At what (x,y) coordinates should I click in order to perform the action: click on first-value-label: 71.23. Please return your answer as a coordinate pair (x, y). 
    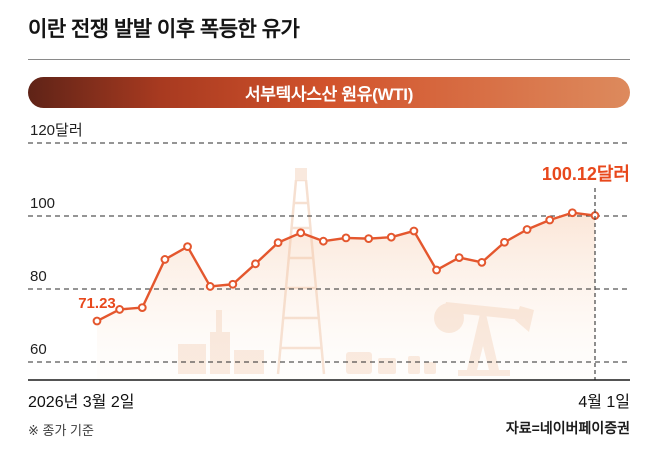
    Looking at the image, I should click on (97, 303).